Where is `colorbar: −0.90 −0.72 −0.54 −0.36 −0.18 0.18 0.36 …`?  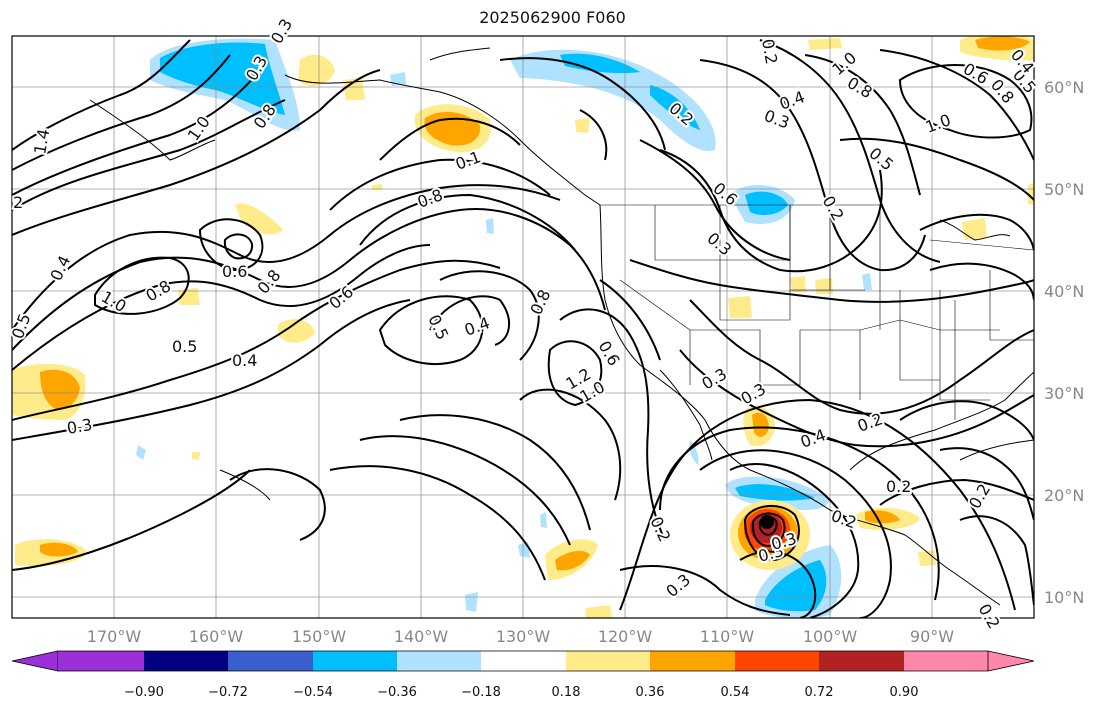
colorbar: −0.90 −0.72 −0.54 −0.36 −0.18 0.18 0.36 … is located at coordinates (523, 675).